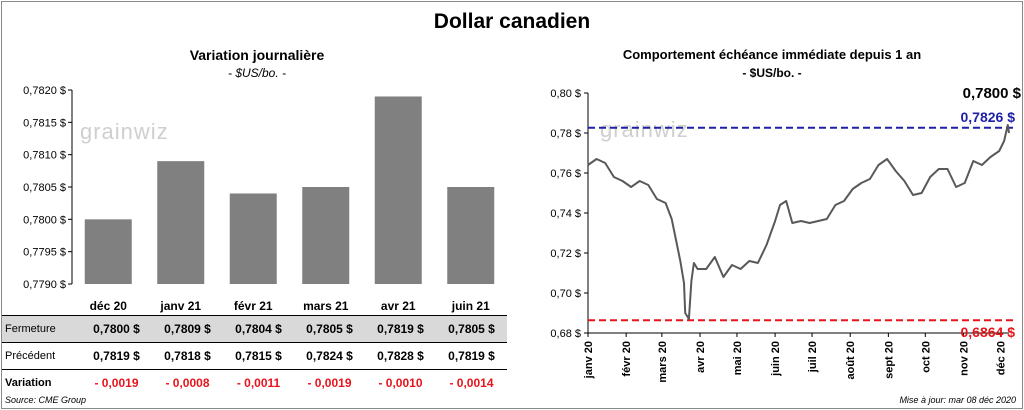 The image size is (1024, 410). I want to click on x-tick-label: févr 21, so click(253, 306).